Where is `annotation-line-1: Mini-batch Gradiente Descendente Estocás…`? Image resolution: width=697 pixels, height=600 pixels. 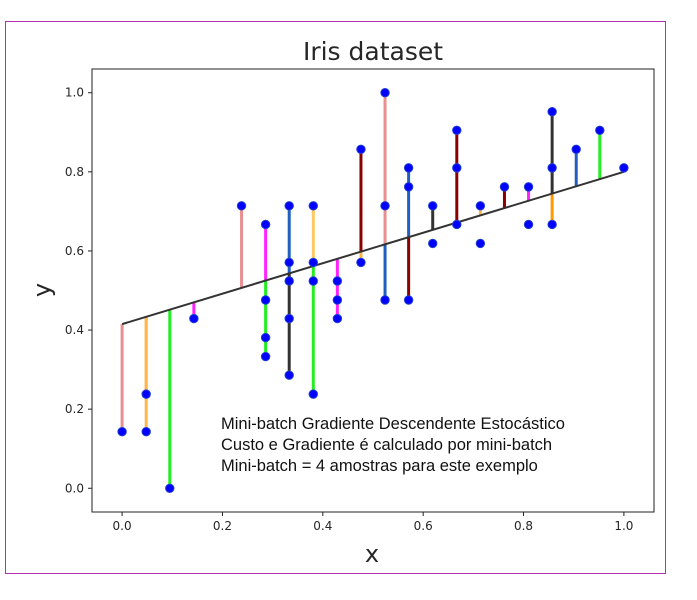 annotation-line-1: Mini-batch Gradiente Descendente Estocás… is located at coordinates (393, 424).